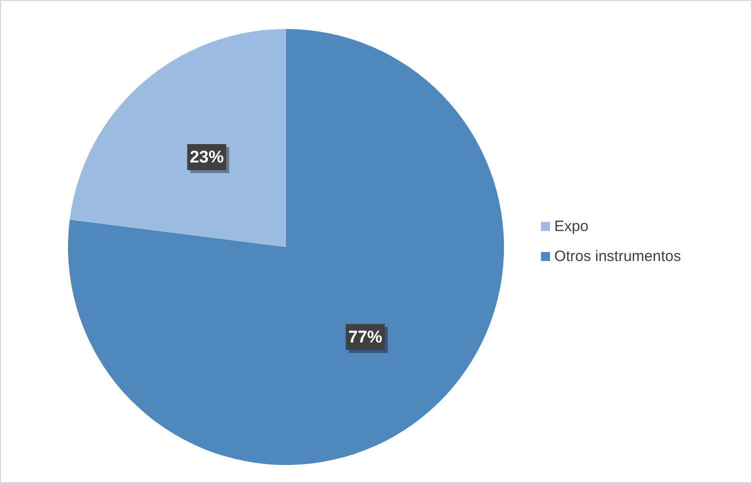 The width and height of the screenshot is (752, 483). What do you see at coordinates (365, 336) in the screenshot?
I see `data-label: 77%` at bounding box center [365, 336].